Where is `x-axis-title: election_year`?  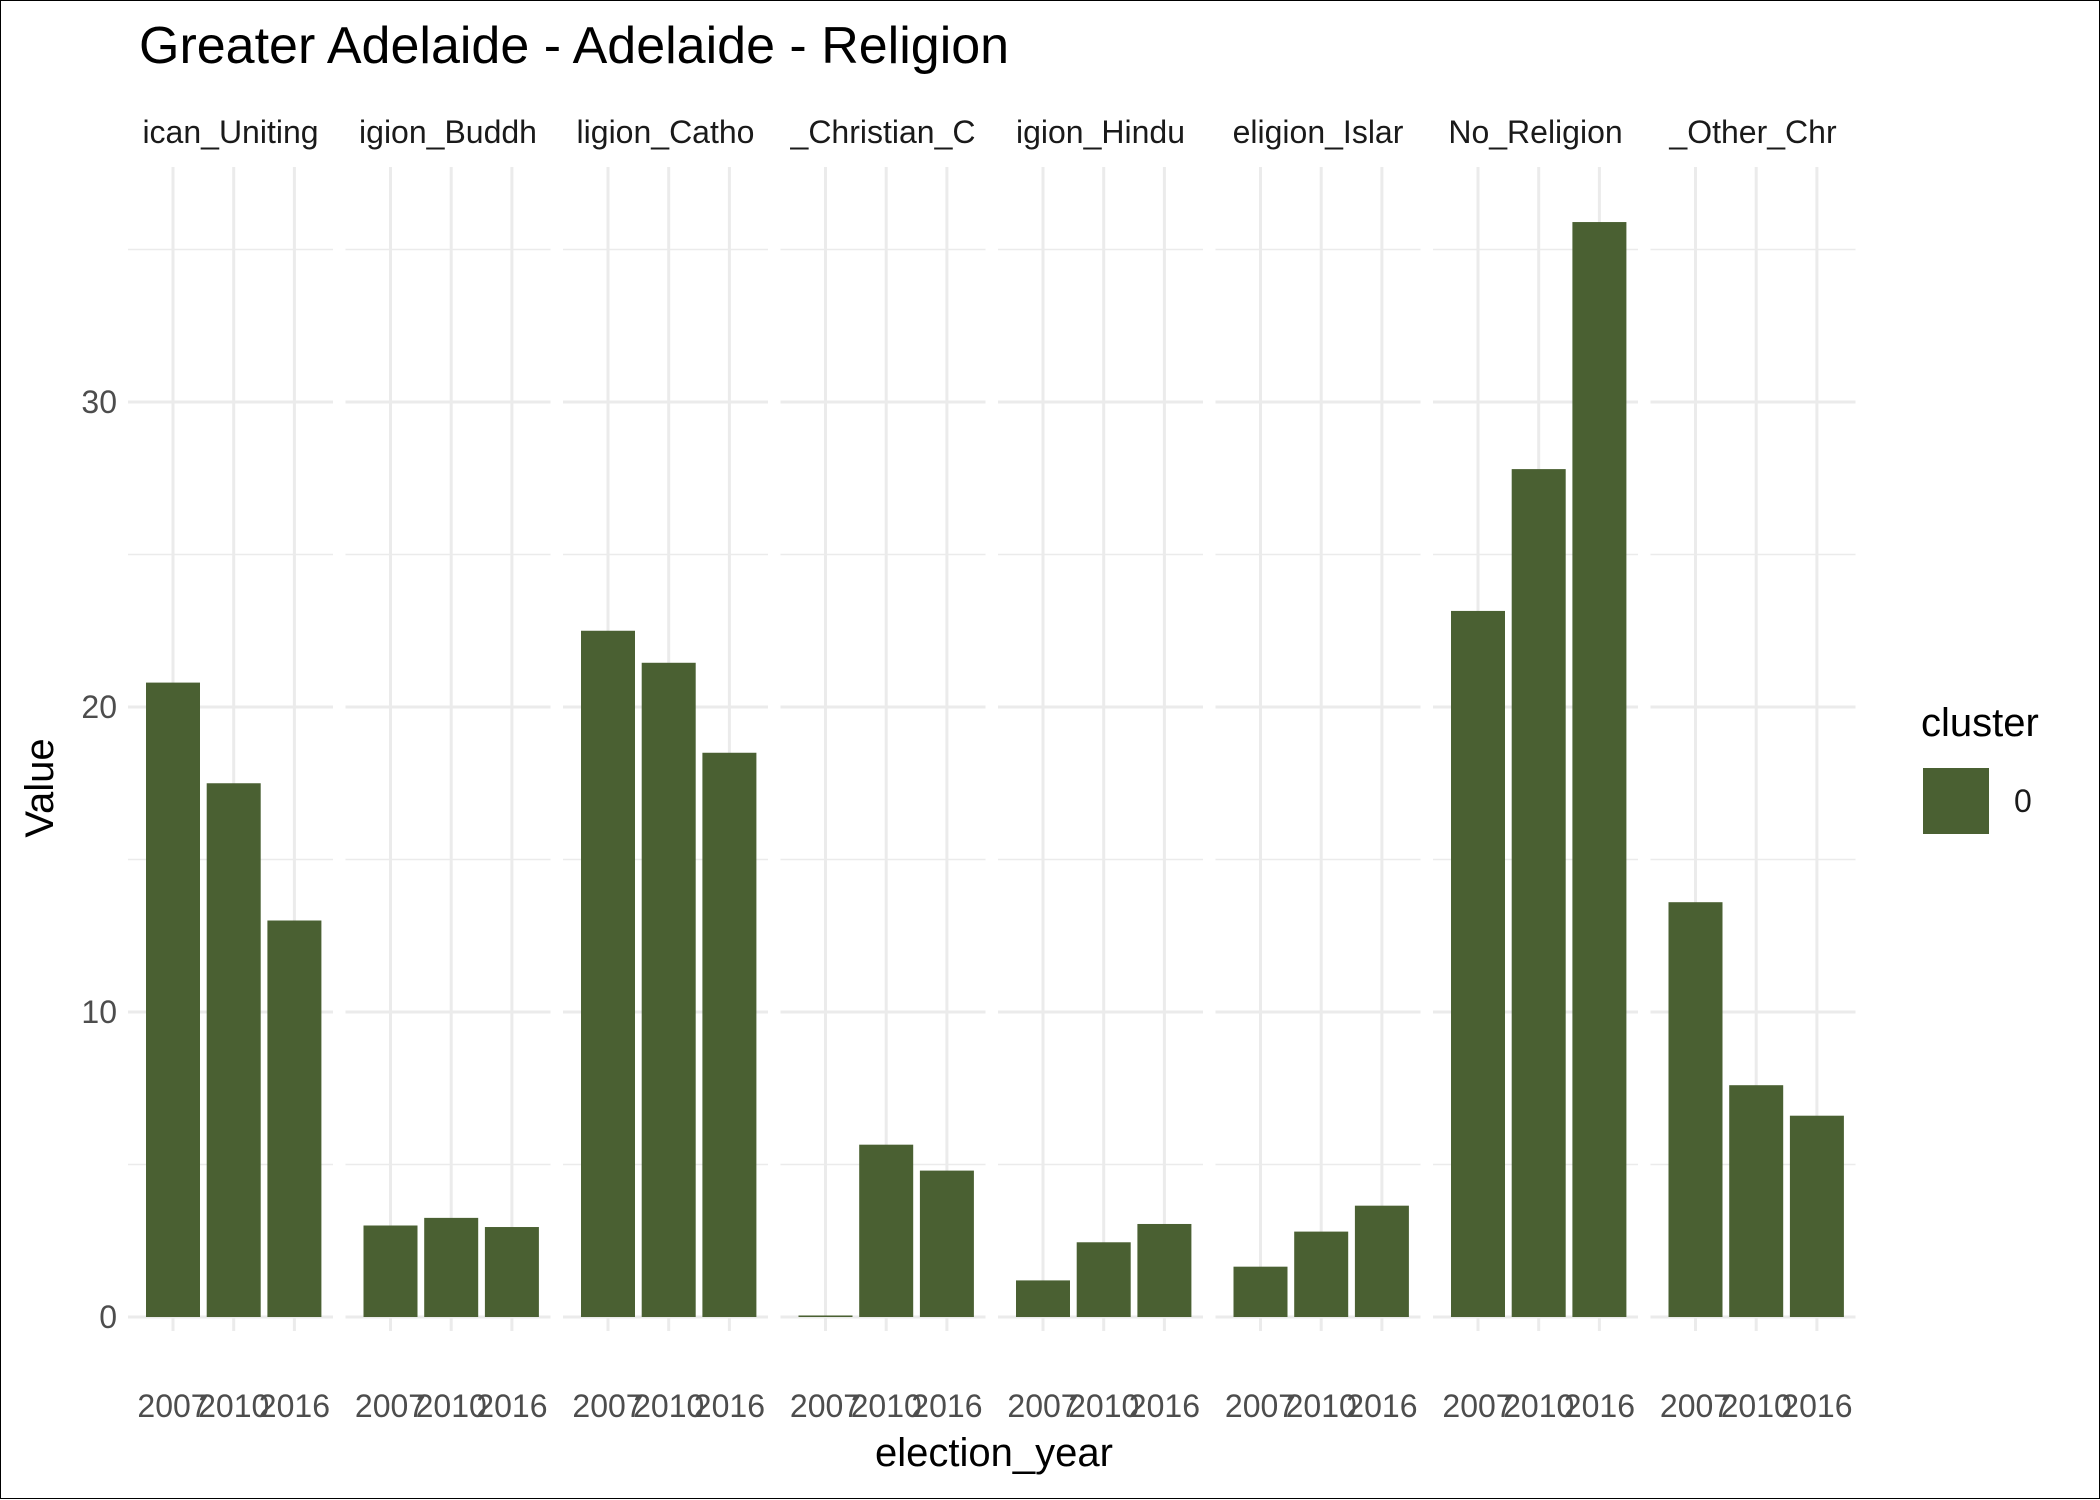 x-axis-title: election_year is located at coordinates (994, 1453).